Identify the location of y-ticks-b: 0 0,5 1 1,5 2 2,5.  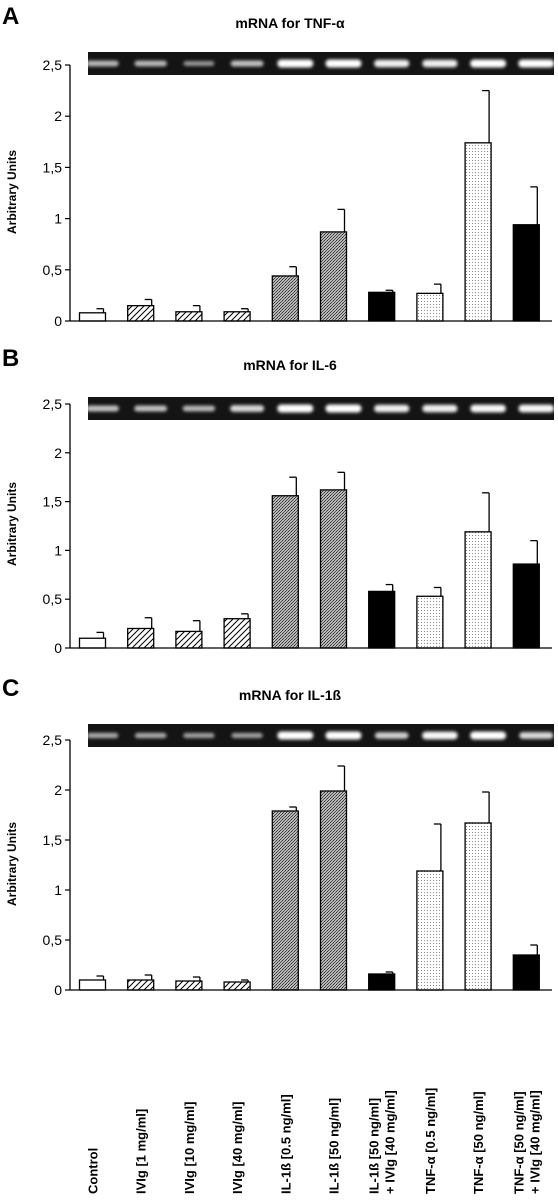
(56, 526).